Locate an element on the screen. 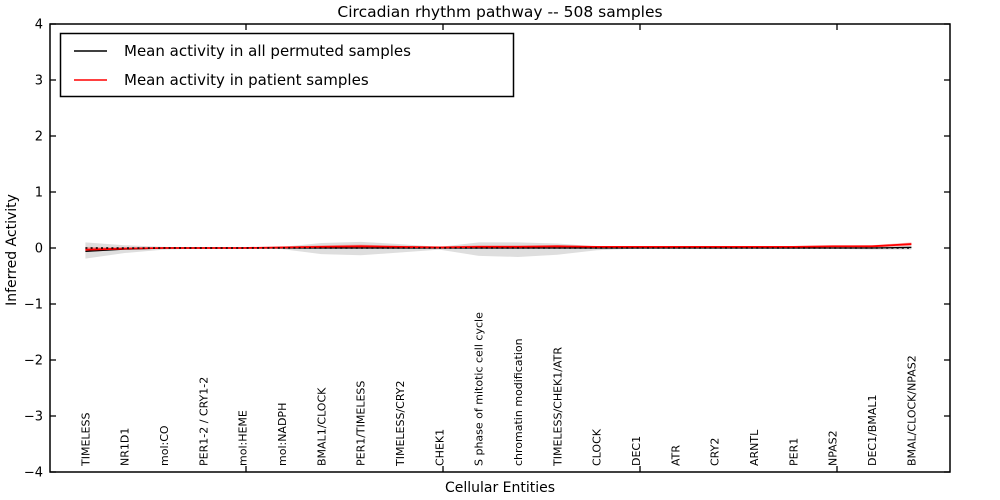 The width and height of the screenshot is (1000, 500). y-axis-label: Inferred Activity is located at coordinates (12, 250).